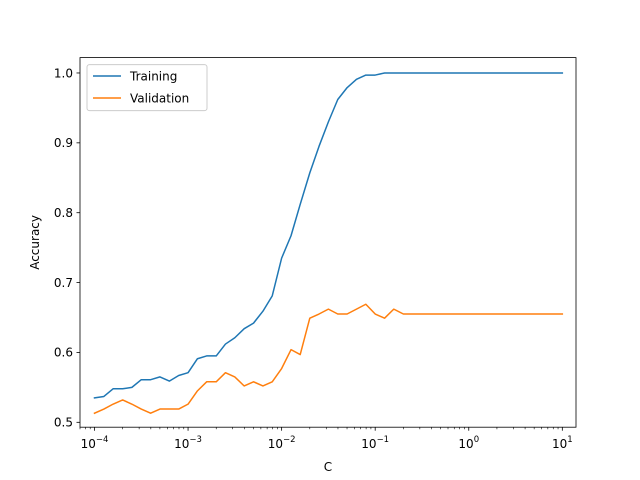 This screenshot has width=640, height=480. I want to click on y-tick-label: 0.6, so click(63, 353).